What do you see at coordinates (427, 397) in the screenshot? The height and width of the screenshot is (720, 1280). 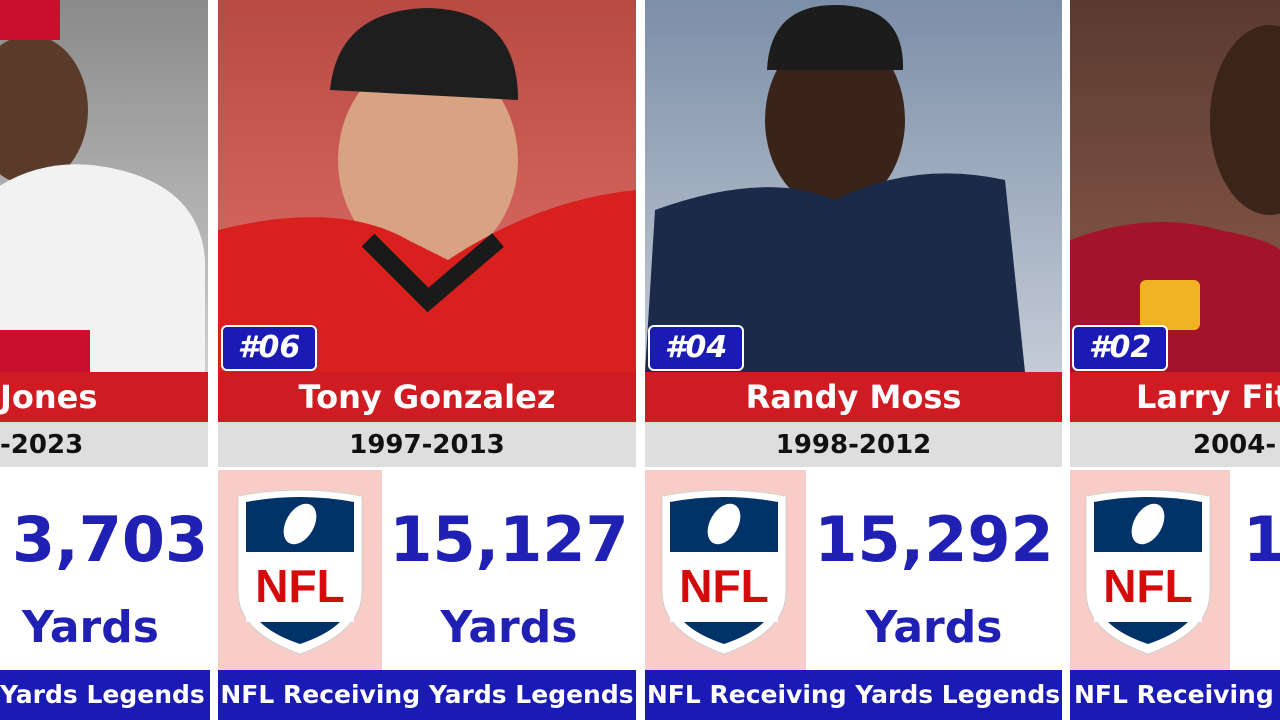 I see `player-name: Tony Gonzalez` at bounding box center [427, 397].